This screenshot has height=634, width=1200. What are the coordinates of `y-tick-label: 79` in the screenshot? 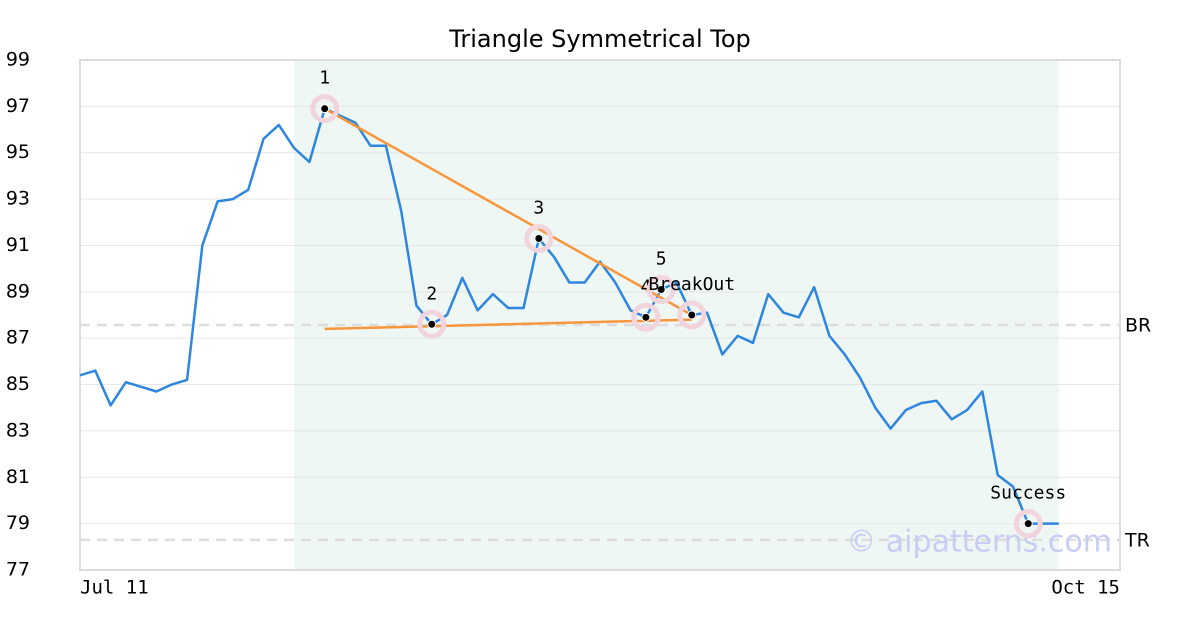 It's located at (18, 523).